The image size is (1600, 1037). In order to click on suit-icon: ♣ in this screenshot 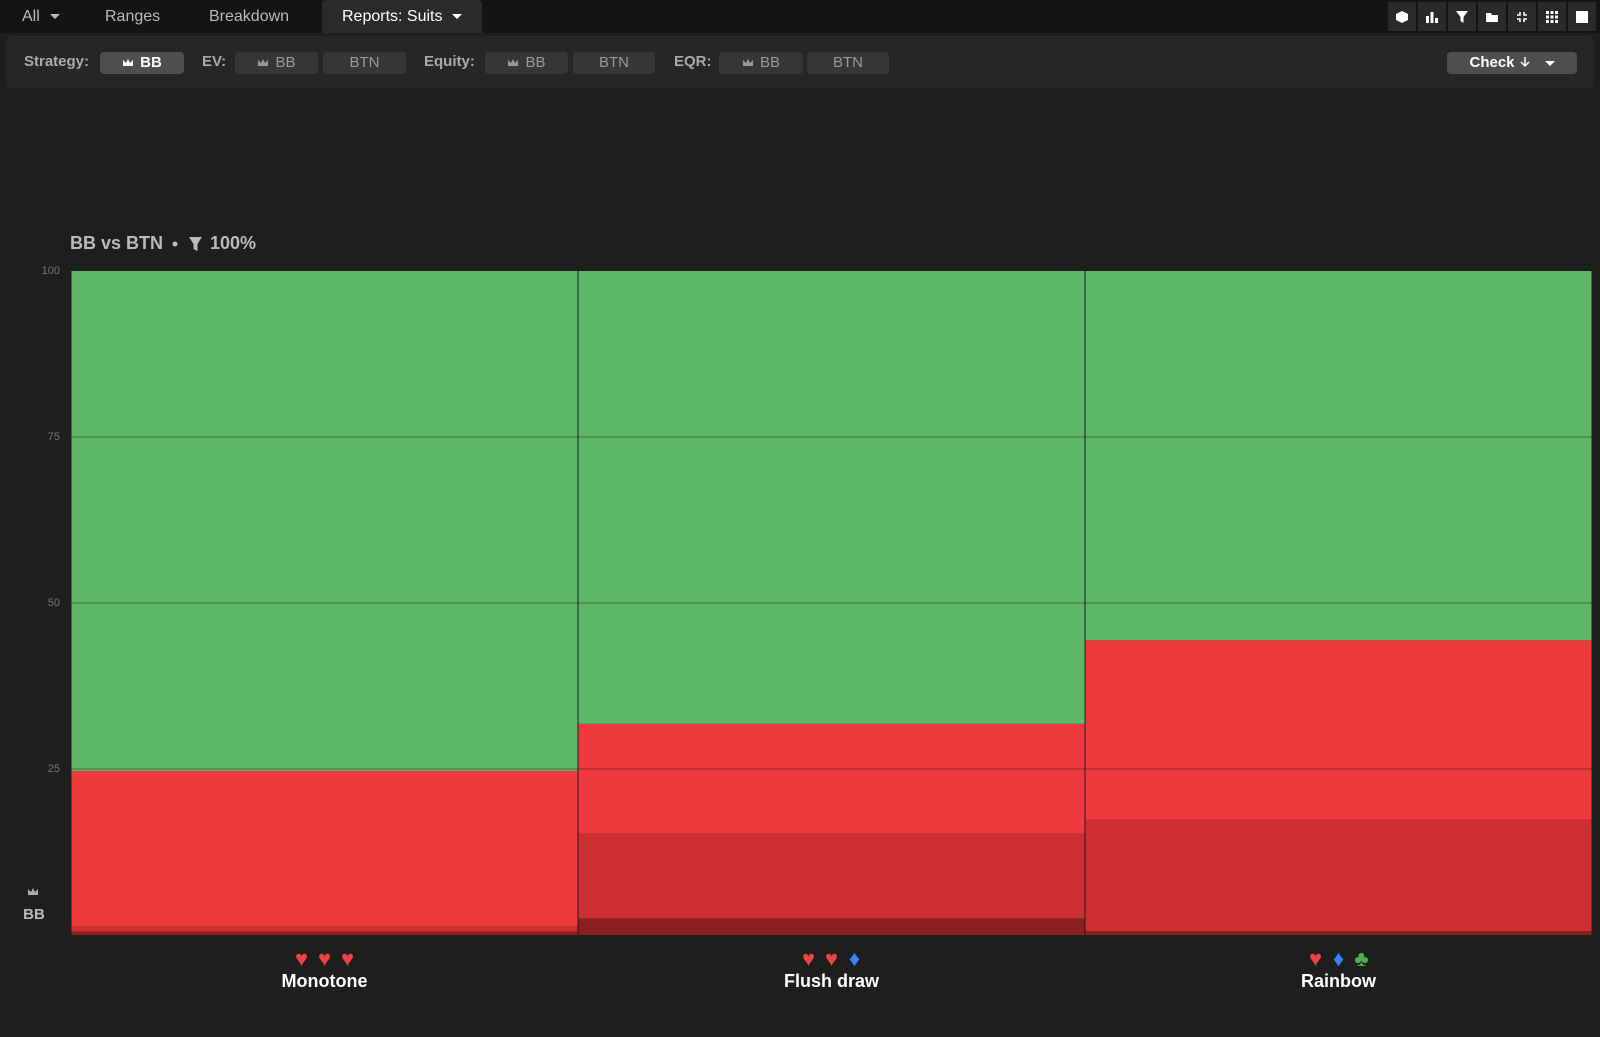, I will do `click(1361, 958)`.